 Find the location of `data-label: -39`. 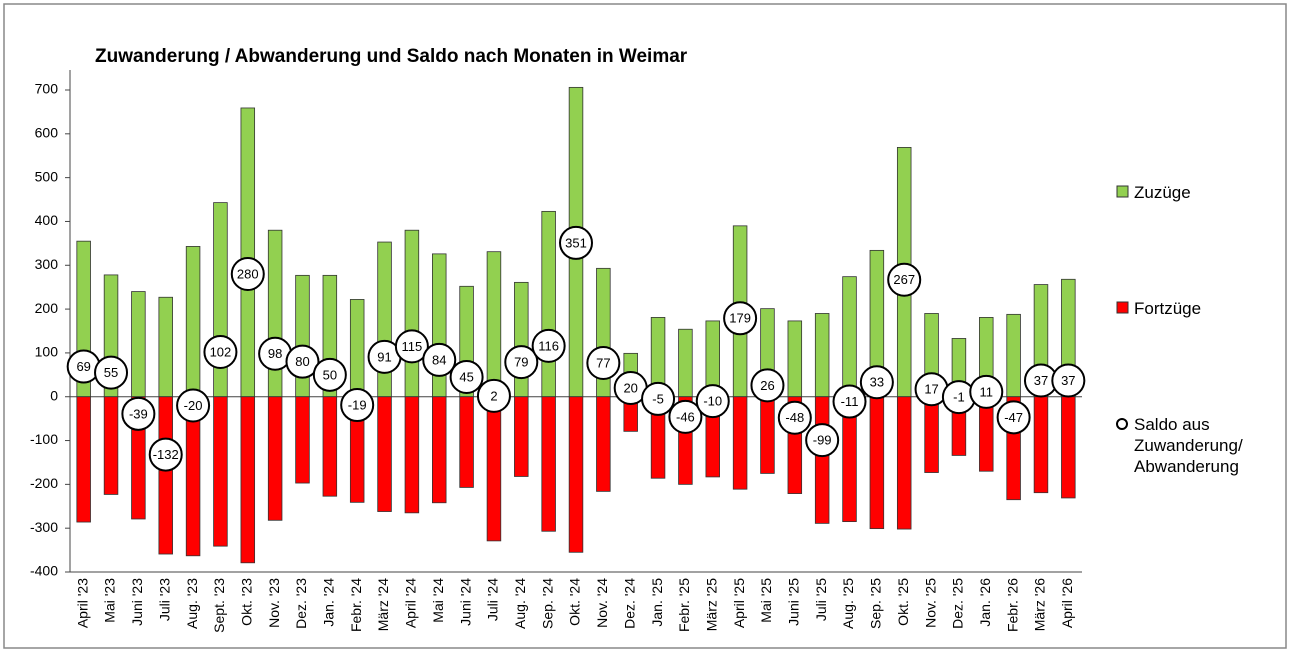

data-label: -39 is located at coordinates (138, 413).